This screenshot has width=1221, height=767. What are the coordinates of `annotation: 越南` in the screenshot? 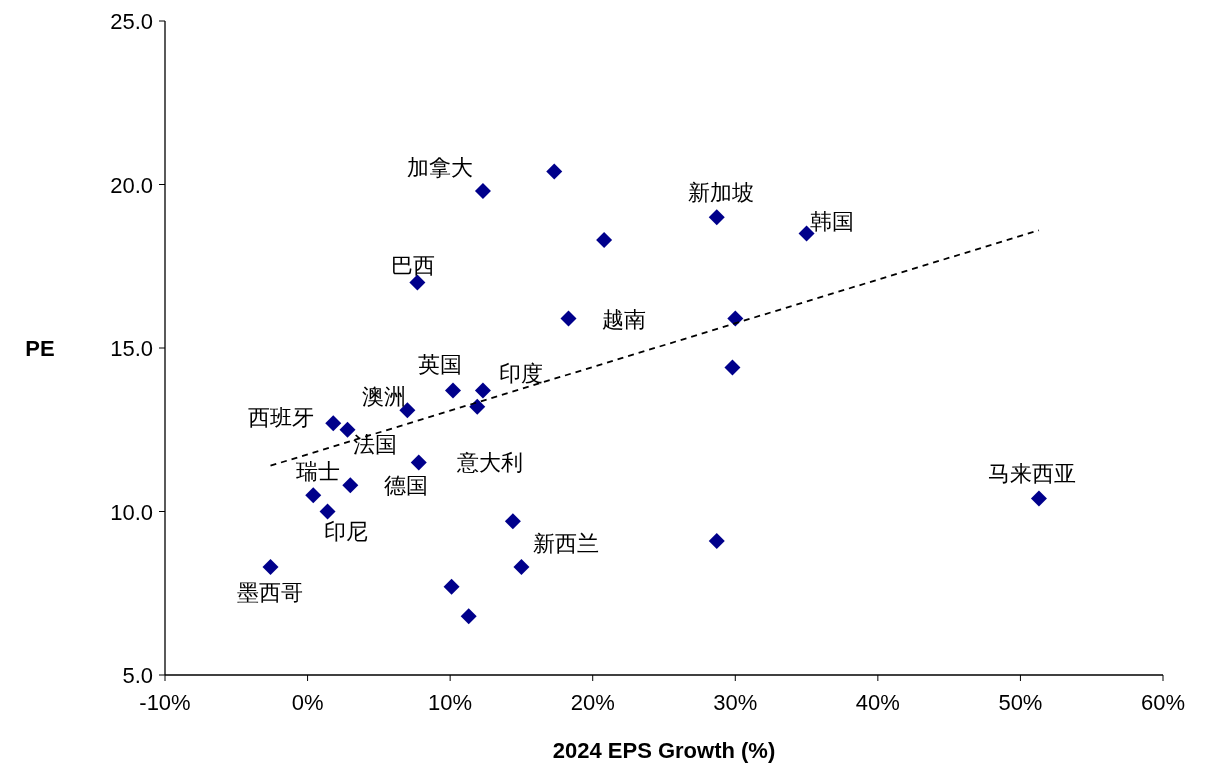 It's located at (624, 319).